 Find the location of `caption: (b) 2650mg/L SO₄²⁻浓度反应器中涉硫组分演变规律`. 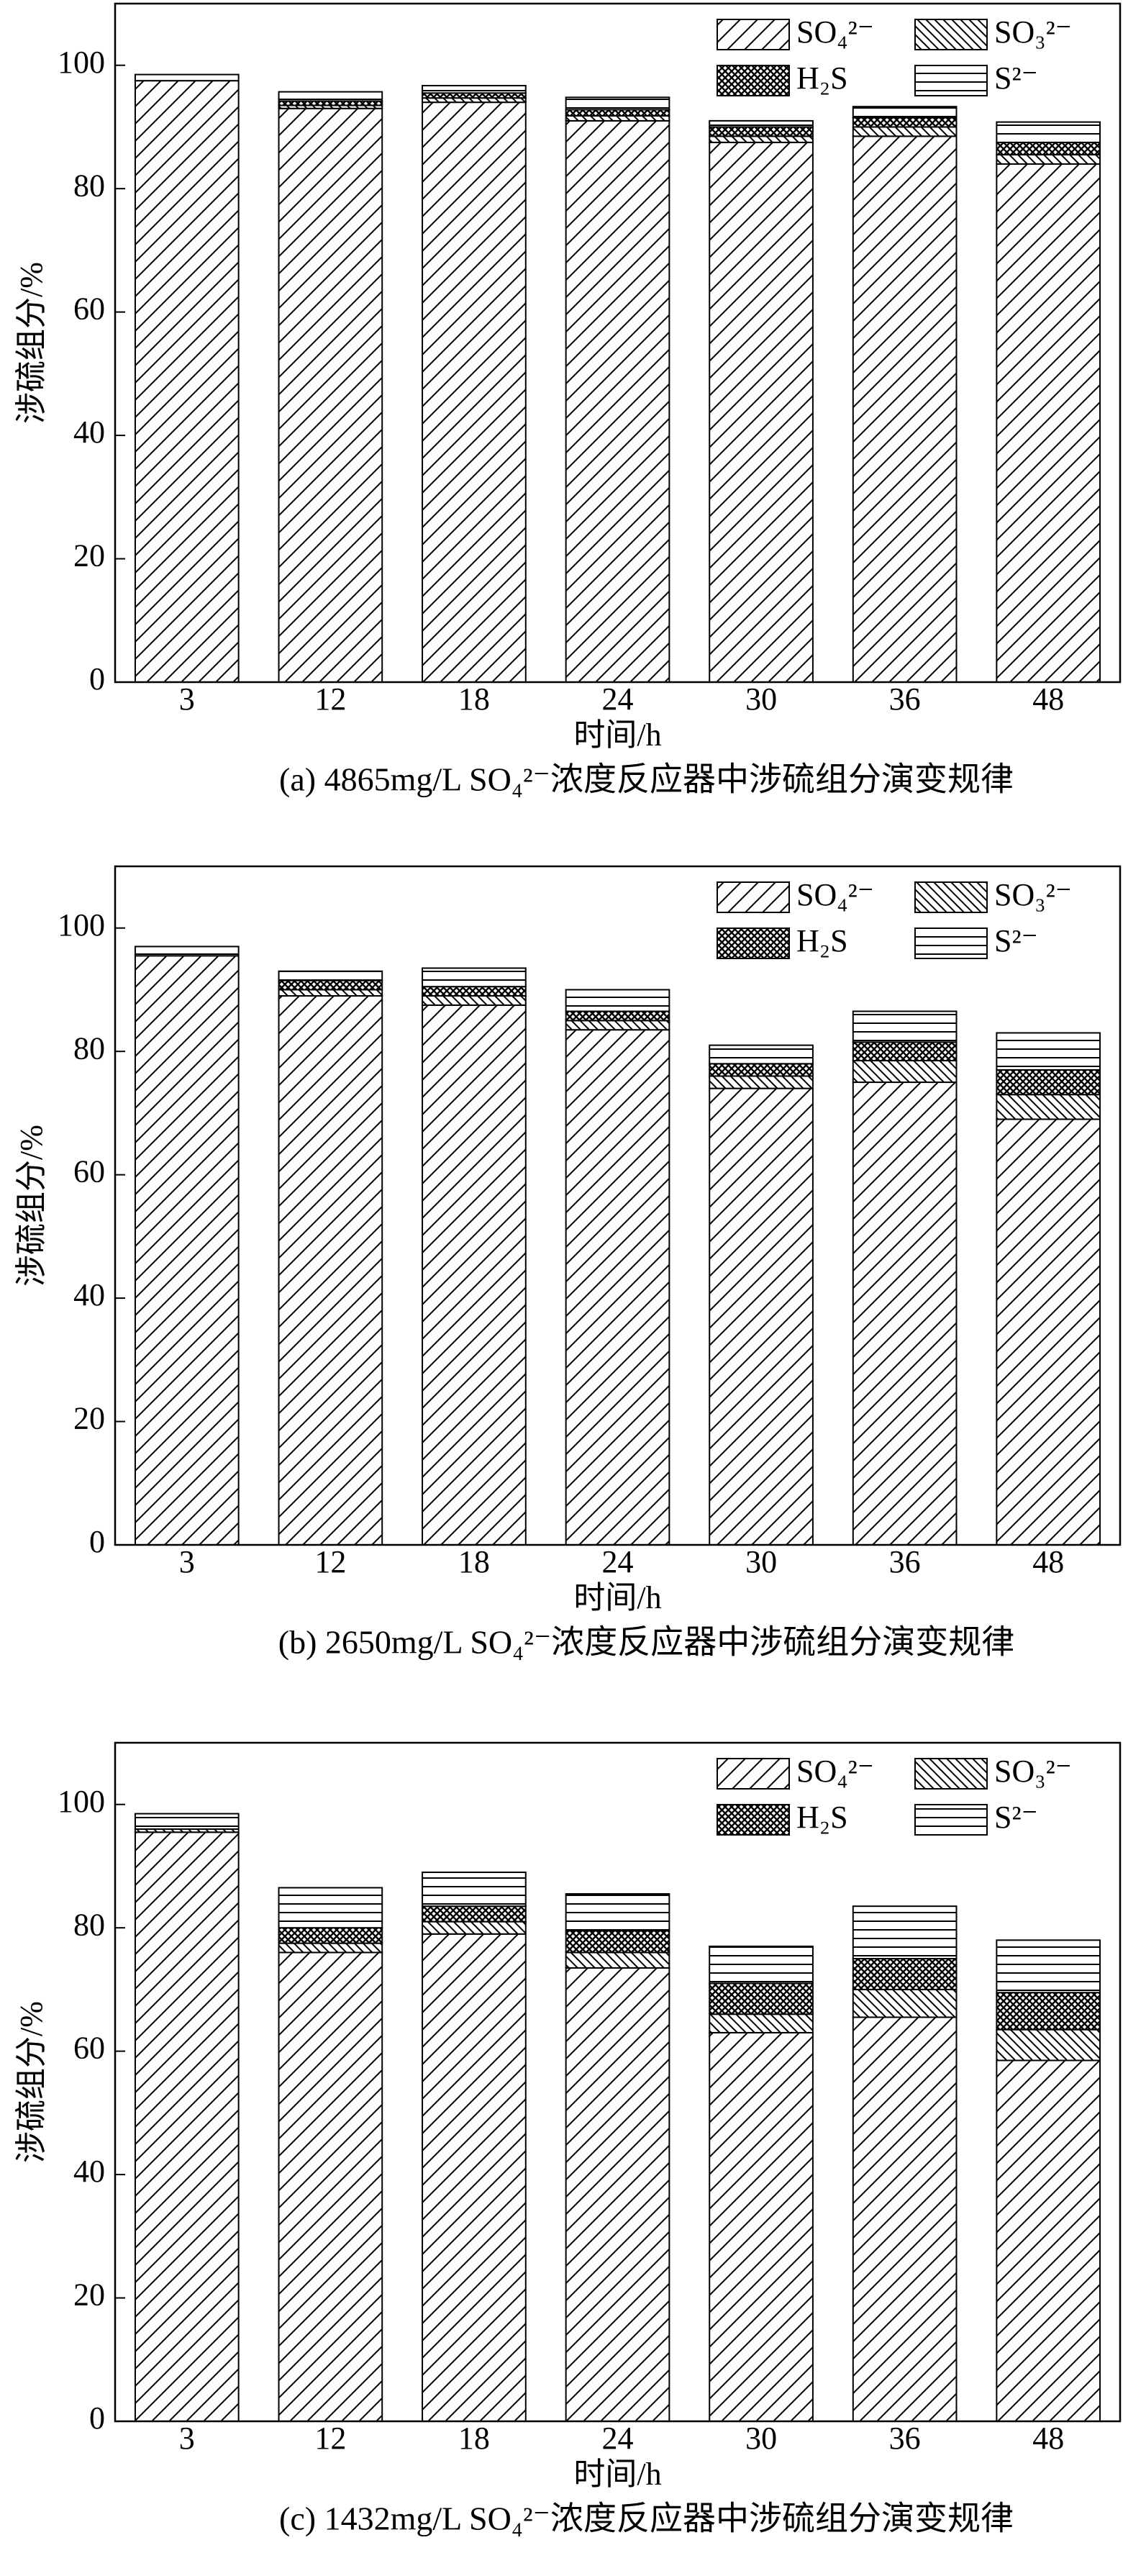

caption: (b) 2650mg/L SO₄²⁻浓度反应器中涉硫组分演变规律 is located at coordinates (646, 1643).